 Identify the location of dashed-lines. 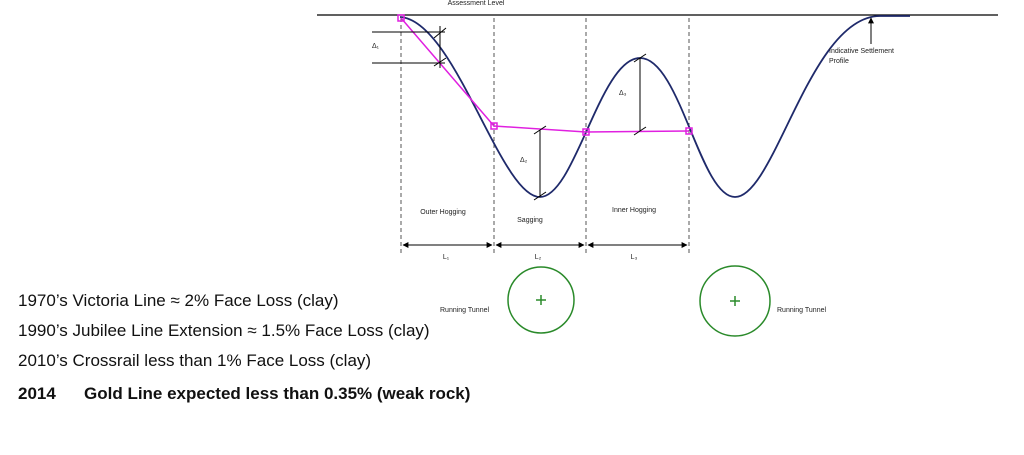
(545, 136).